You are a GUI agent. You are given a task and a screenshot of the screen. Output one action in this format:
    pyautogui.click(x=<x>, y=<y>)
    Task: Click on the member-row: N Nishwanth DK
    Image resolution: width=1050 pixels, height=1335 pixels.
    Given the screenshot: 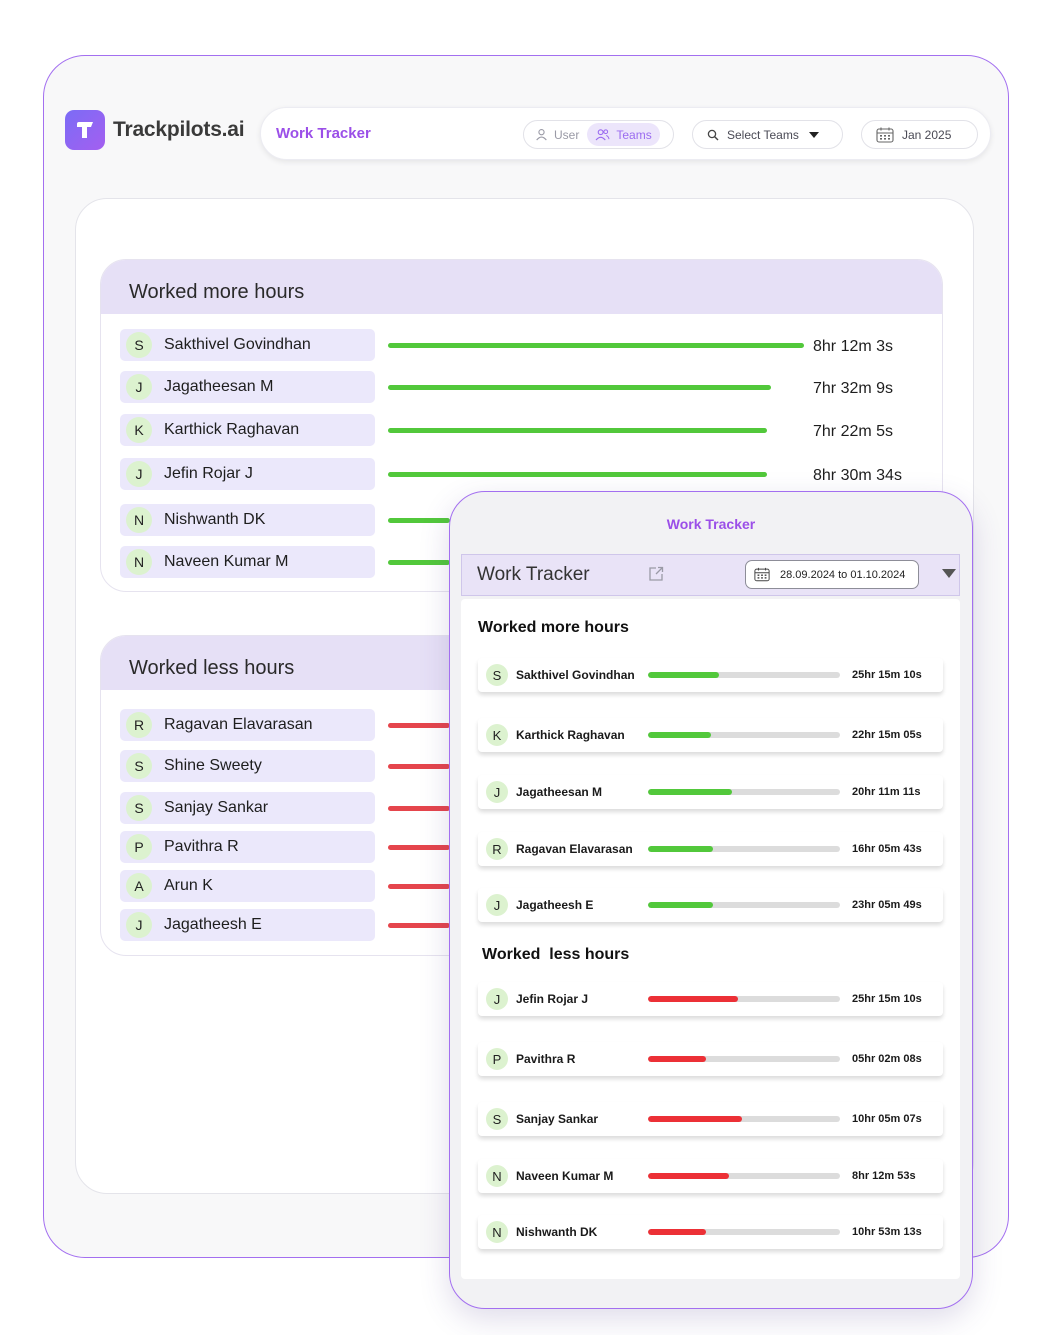 What is the action you would take?
    pyautogui.click(x=247, y=520)
    